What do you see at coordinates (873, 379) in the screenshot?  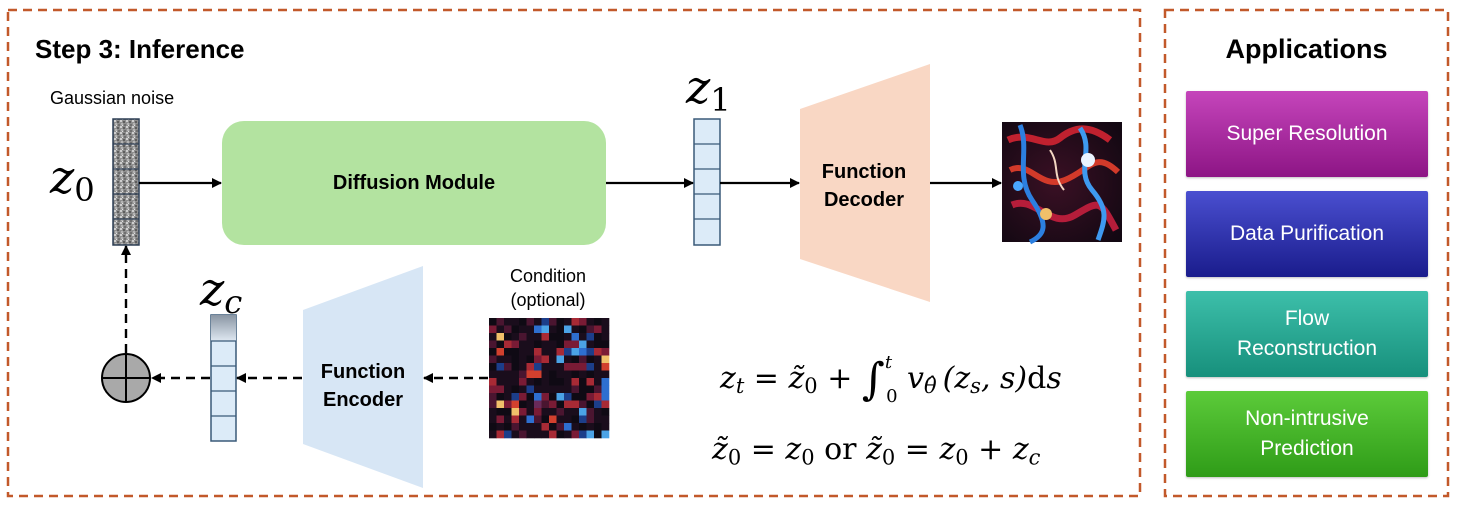 I see `integral-sign: ∫` at bounding box center [873, 379].